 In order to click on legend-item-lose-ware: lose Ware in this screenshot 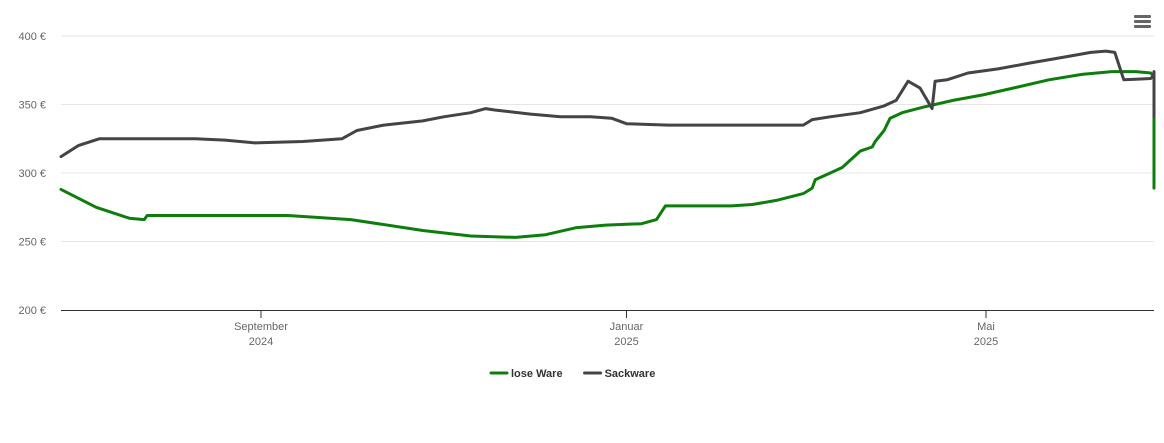, I will do `click(526, 374)`.